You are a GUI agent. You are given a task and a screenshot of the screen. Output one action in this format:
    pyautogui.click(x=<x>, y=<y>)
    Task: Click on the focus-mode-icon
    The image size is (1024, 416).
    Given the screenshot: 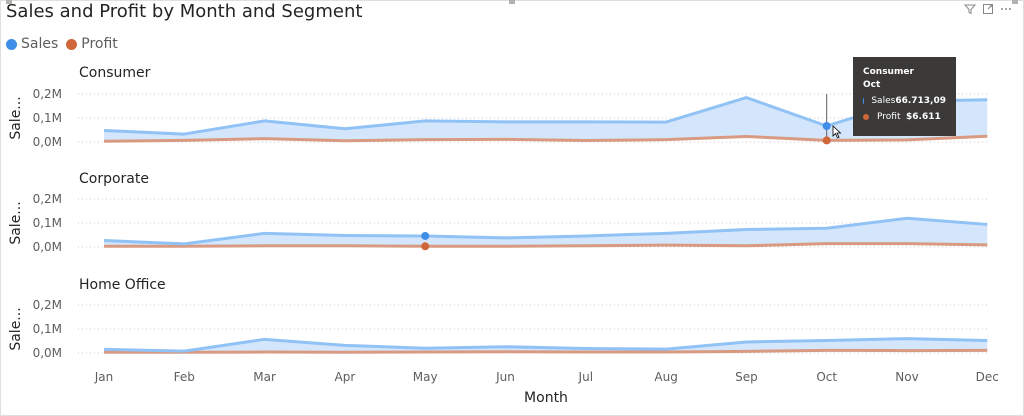 What is the action you would take?
    pyautogui.click(x=988, y=9)
    